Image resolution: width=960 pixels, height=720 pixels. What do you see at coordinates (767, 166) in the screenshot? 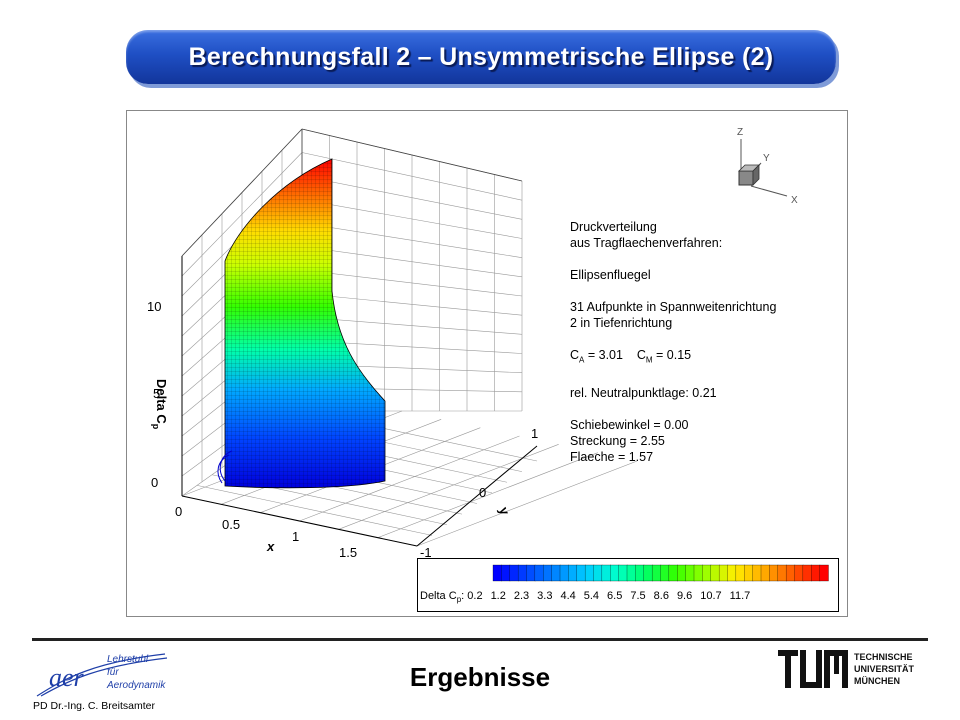
I see `orientation-triad: Z Y X` at bounding box center [767, 166].